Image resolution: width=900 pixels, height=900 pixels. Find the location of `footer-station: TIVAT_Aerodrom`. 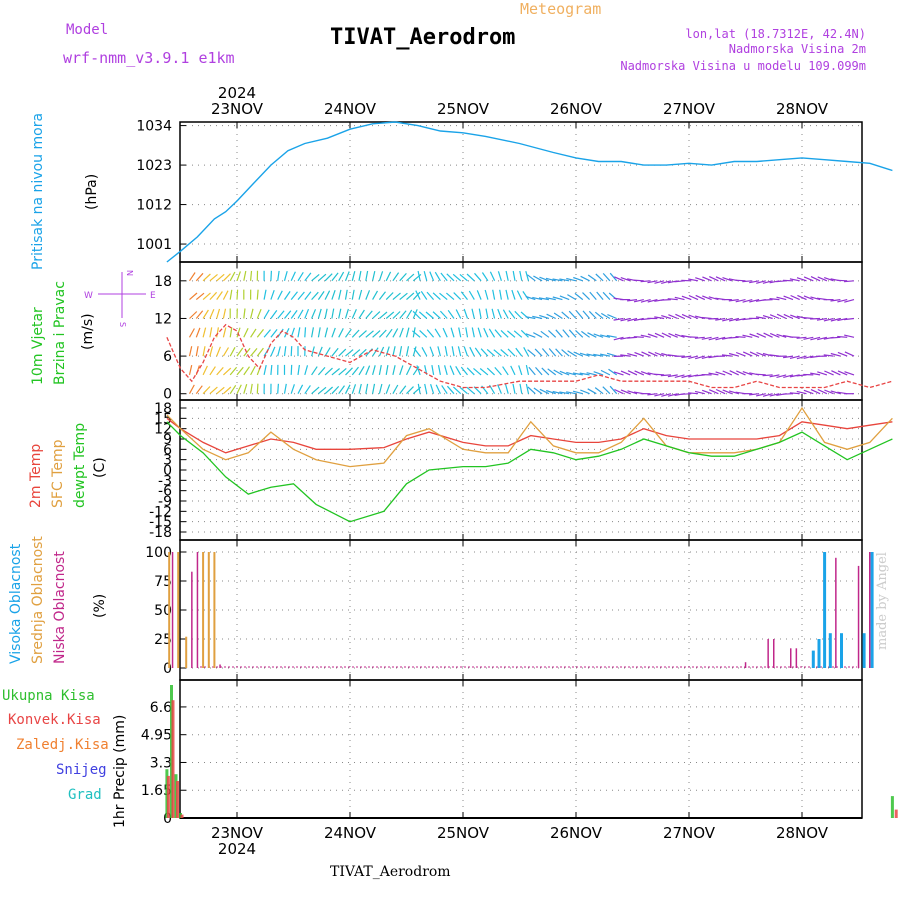

footer-station: TIVAT_Aerodrom is located at coordinates (390, 872).